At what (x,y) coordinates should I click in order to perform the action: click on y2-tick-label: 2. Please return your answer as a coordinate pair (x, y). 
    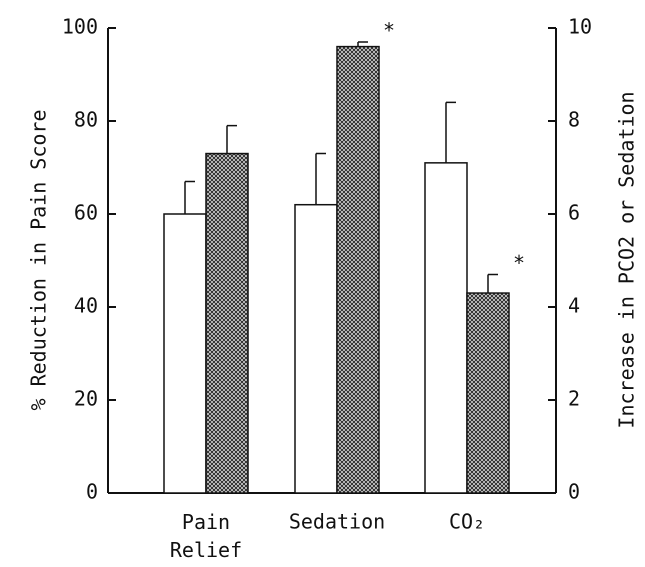
    Looking at the image, I should click on (574, 399).